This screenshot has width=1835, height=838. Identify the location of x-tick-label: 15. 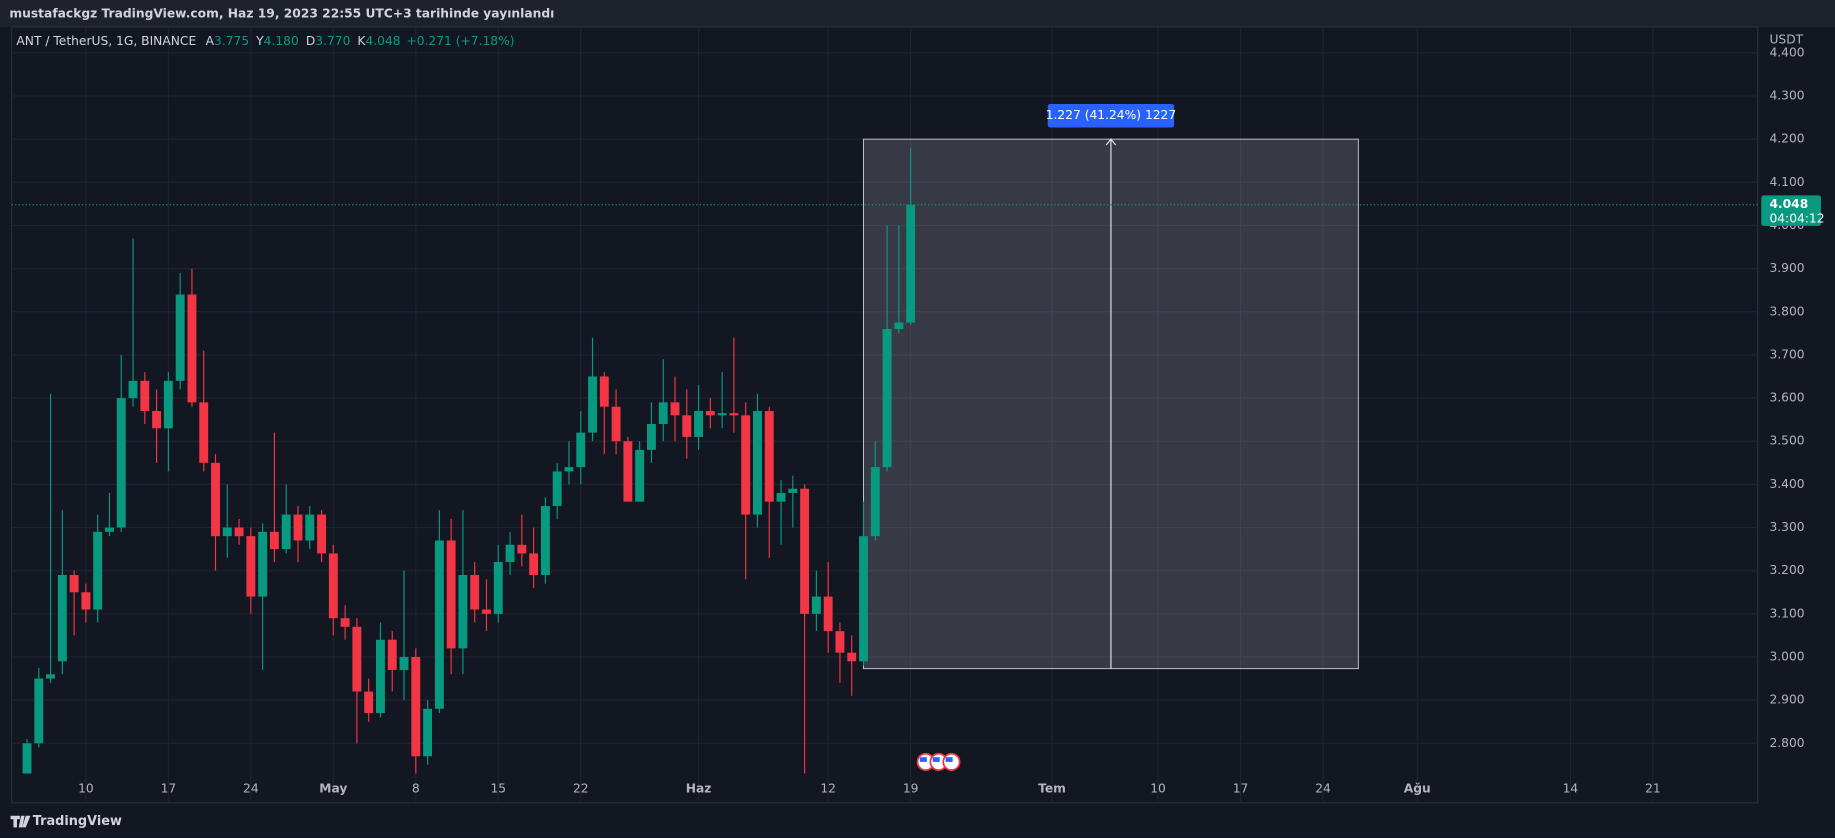
(498, 788).